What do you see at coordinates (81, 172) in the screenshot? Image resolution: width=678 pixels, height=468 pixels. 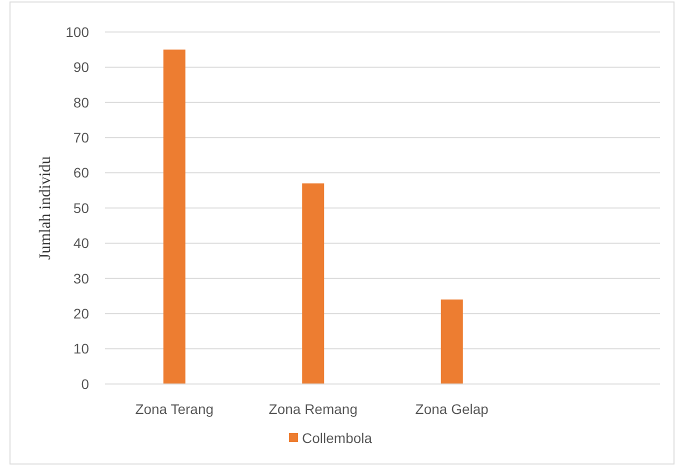 I see `y-tick-label: 60` at bounding box center [81, 172].